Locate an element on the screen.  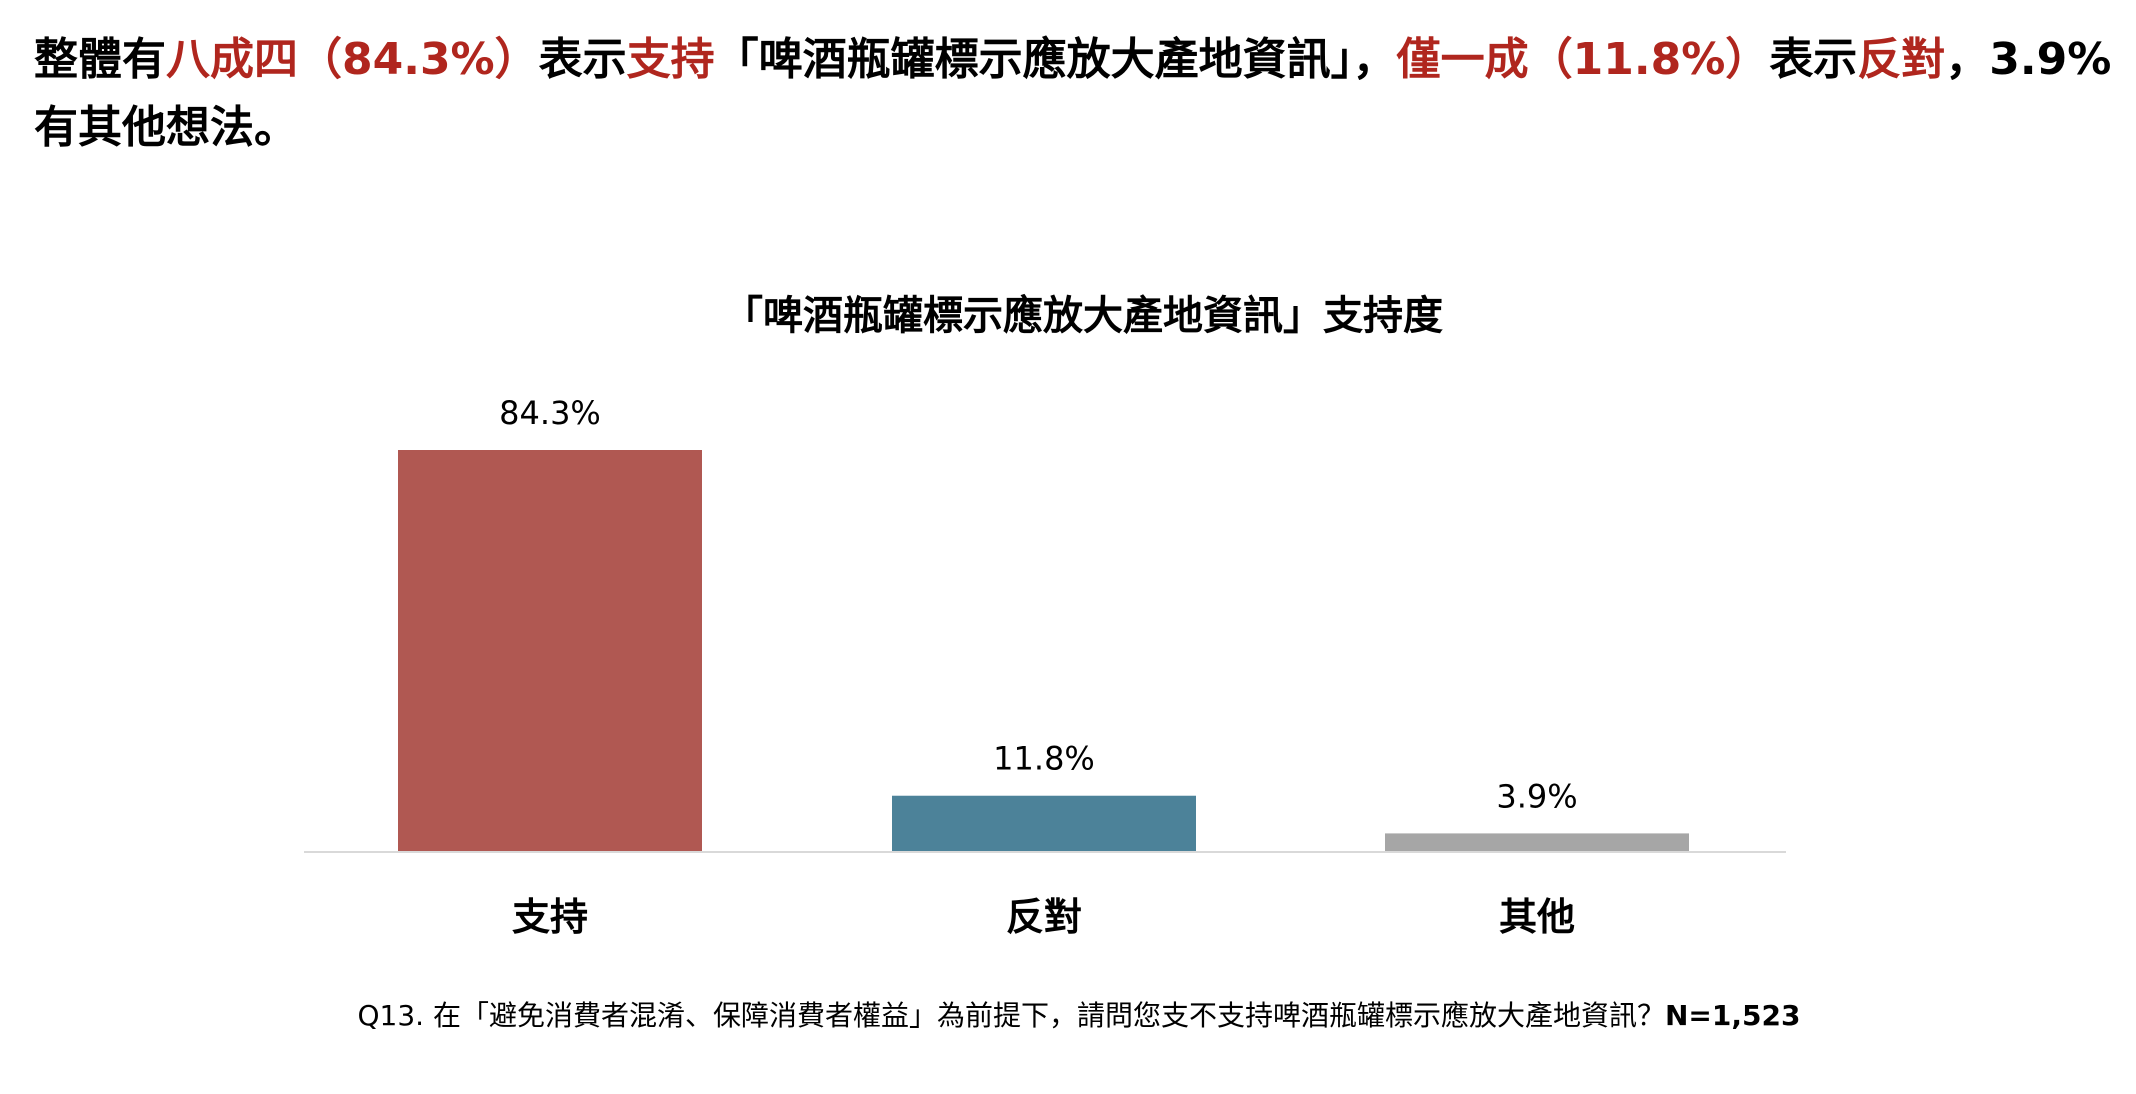
bar-support is located at coordinates (550, 651).